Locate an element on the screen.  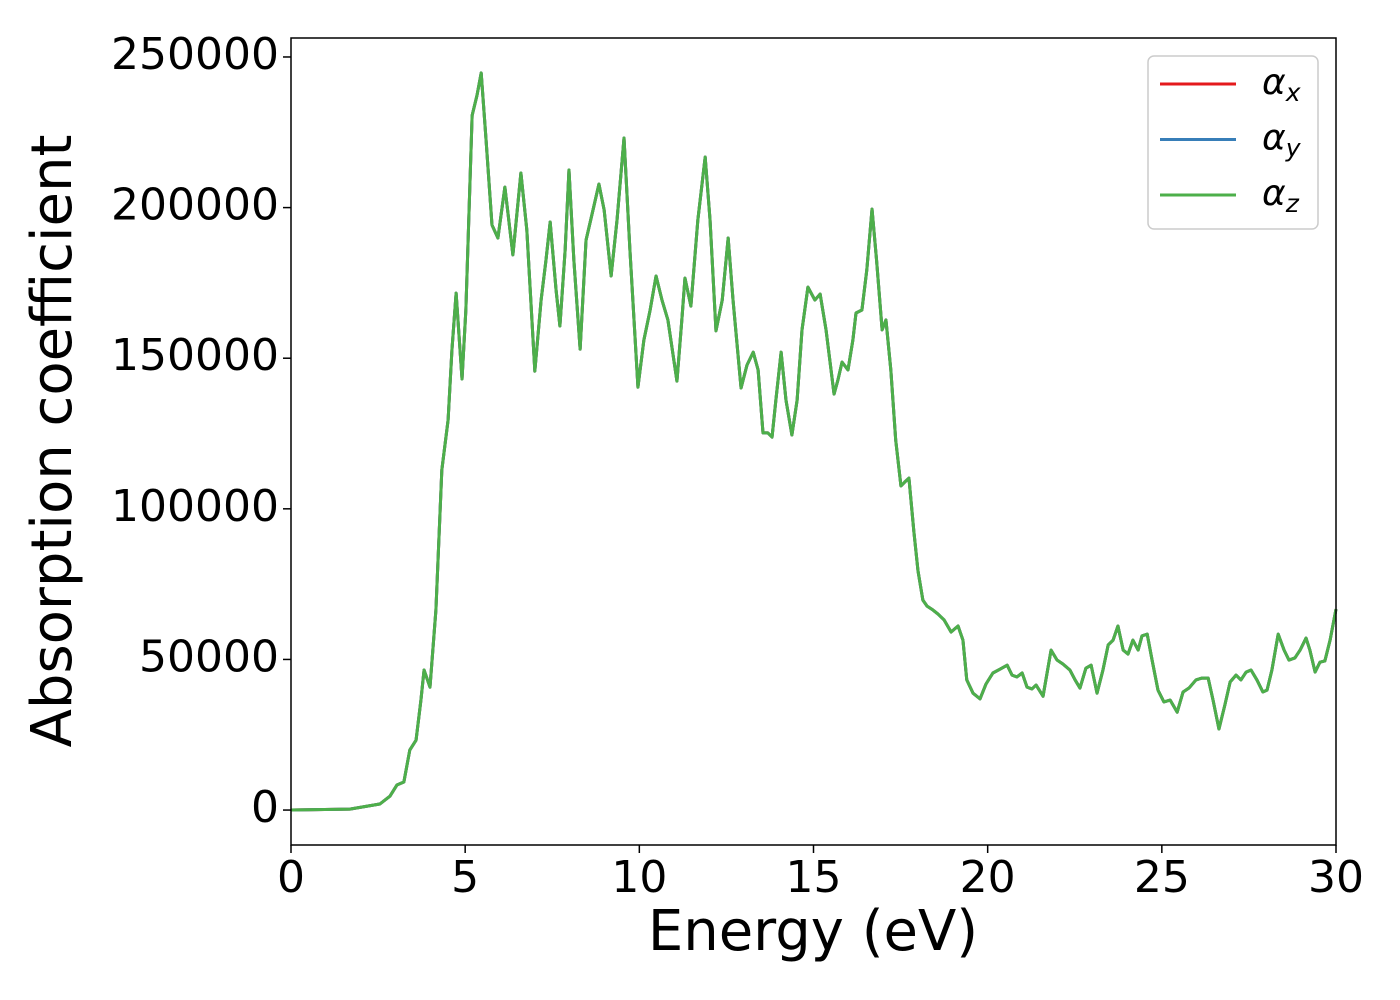
y-tick-label: 250000 is located at coordinates (195, 54).